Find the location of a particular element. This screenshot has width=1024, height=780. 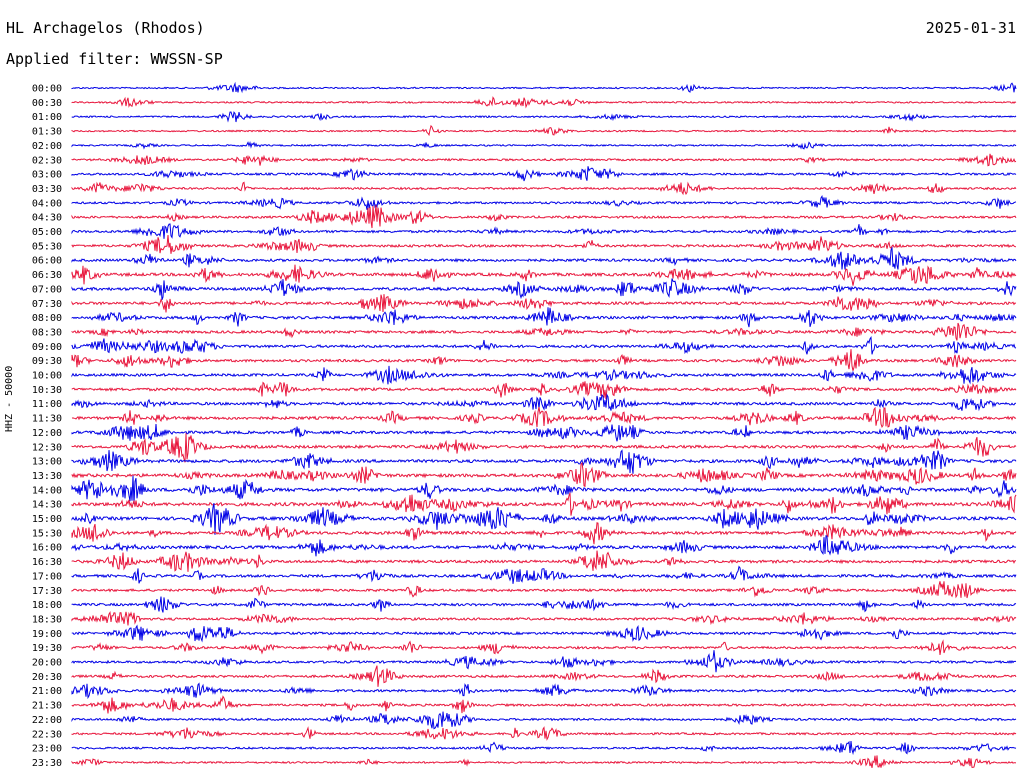

row-time-label: 10:30 is located at coordinates (47, 390).